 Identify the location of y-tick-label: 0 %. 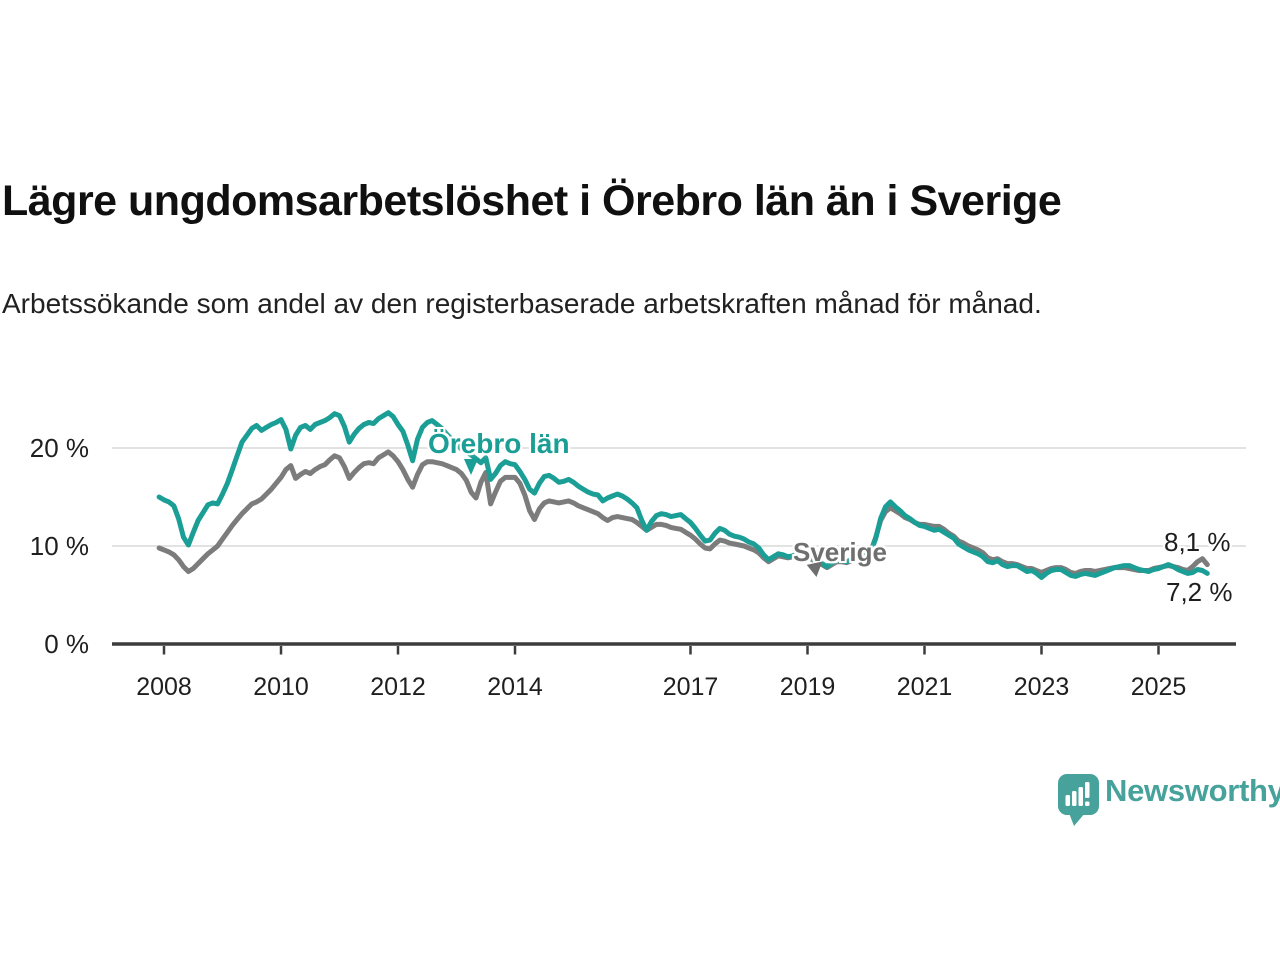
(66, 644).